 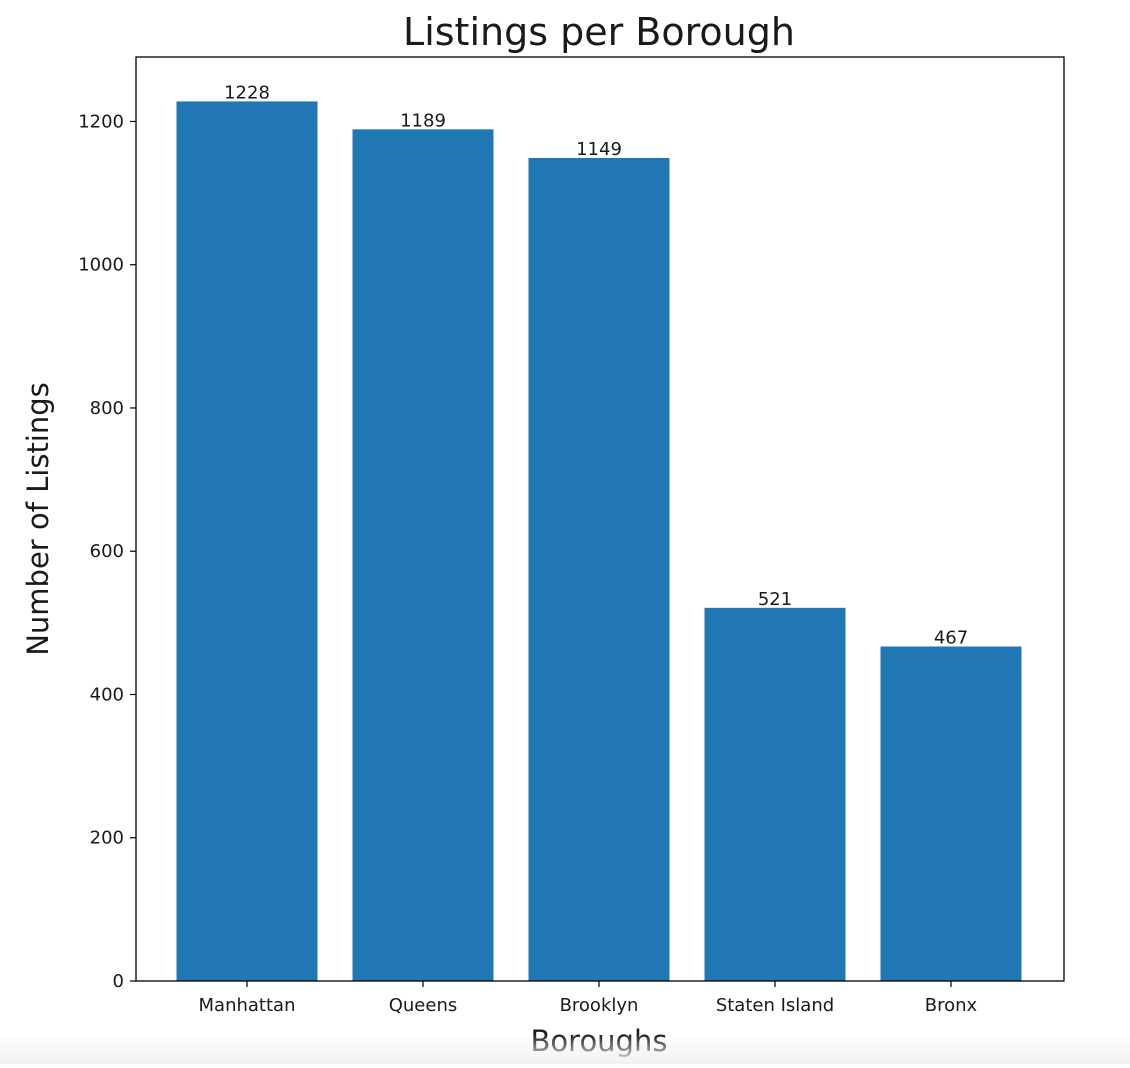 What do you see at coordinates (247, 92) in the screenshot?
I see `data-label: 1228` at bounding box center [247, 92].